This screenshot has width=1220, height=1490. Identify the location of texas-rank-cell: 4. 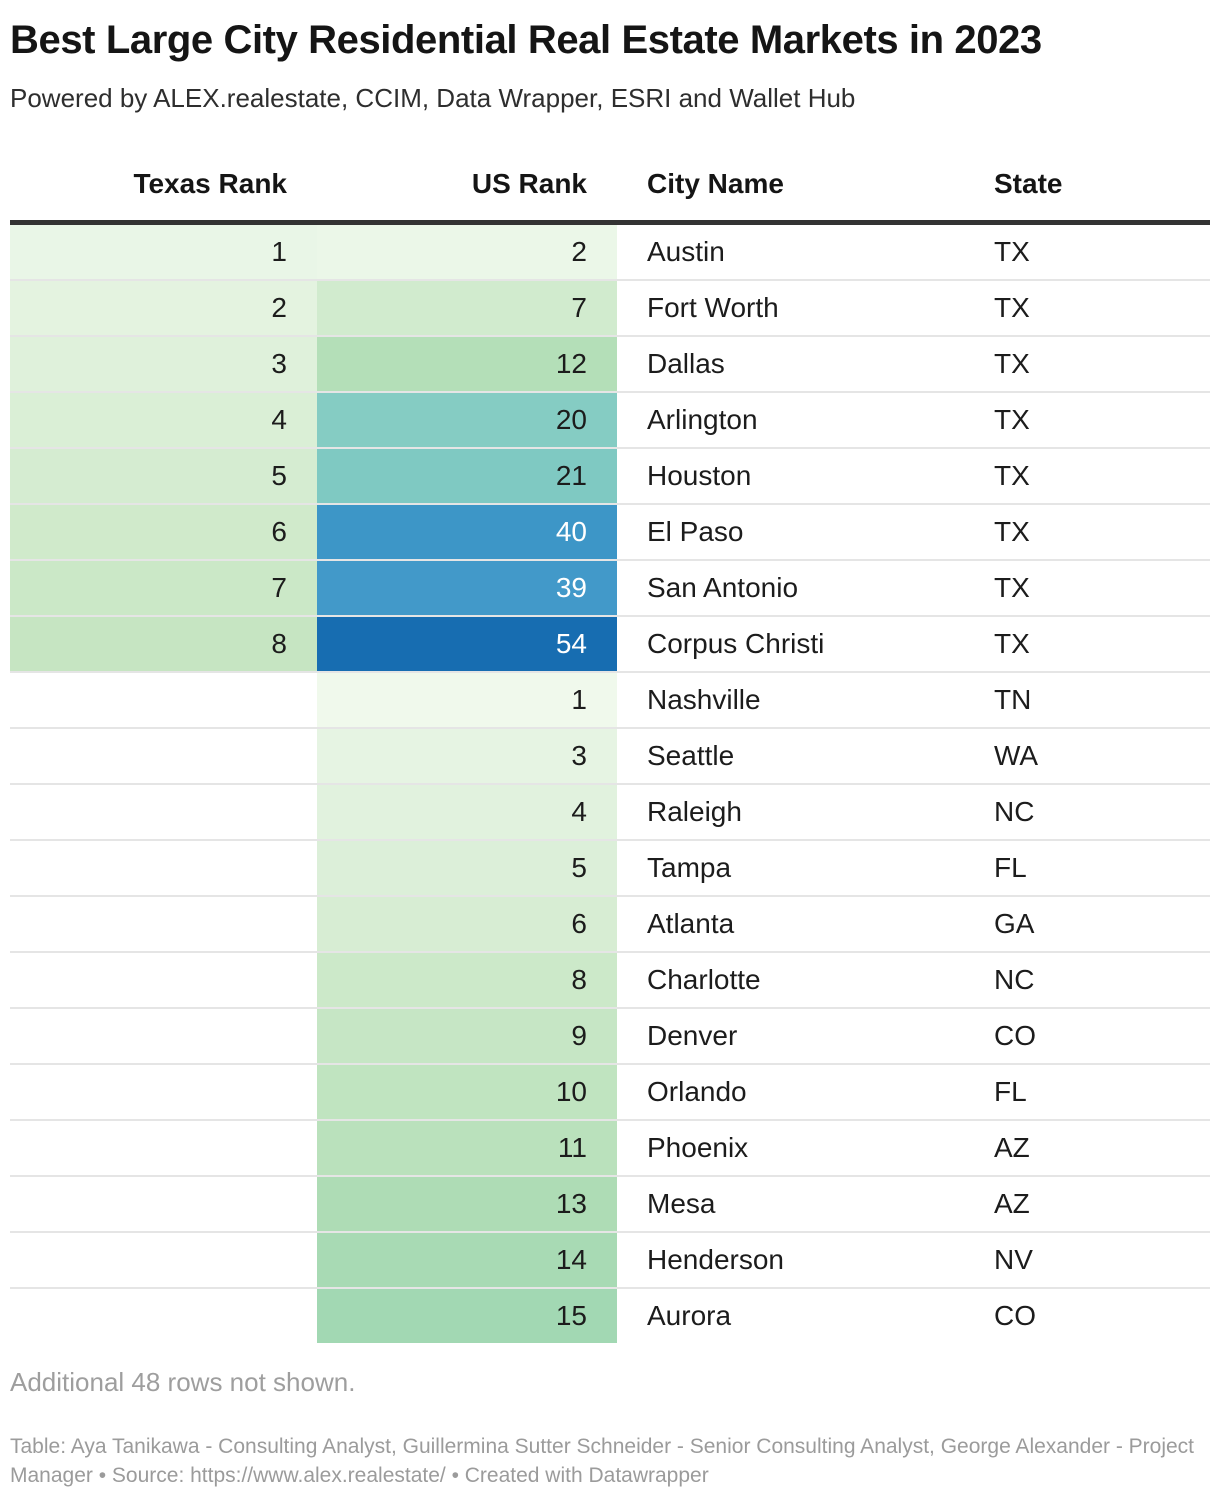
(163, 419).